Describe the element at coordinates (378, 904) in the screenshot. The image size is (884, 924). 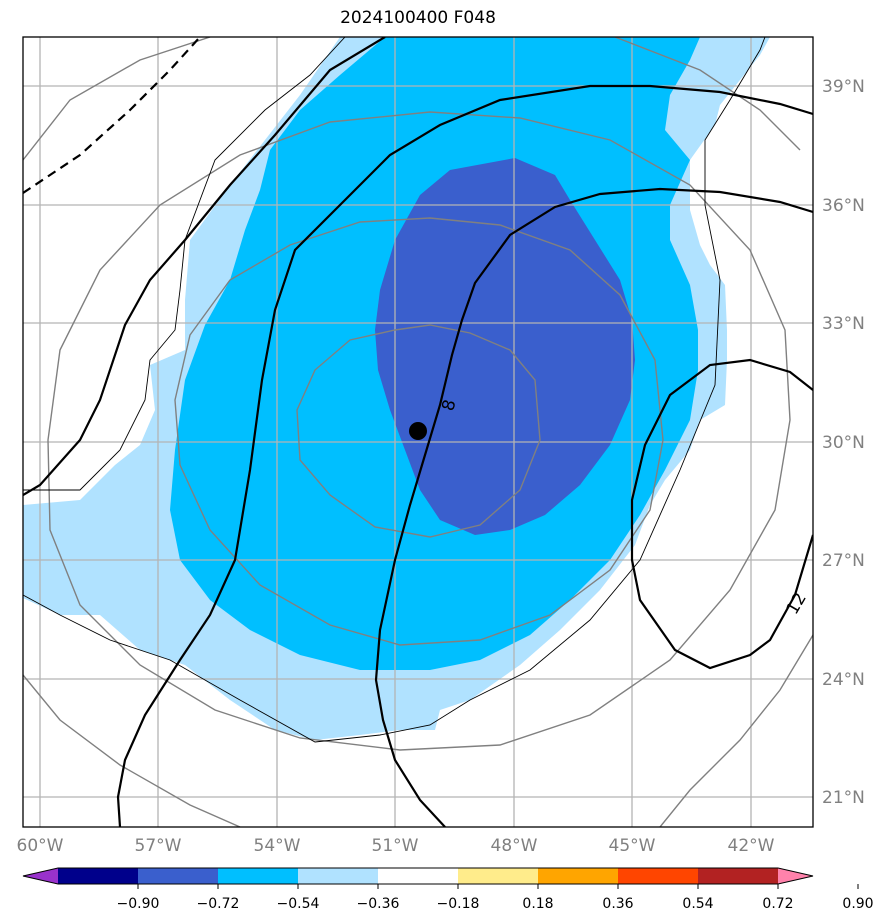
I see `colorbar-tick-label: −0.36` at that location.